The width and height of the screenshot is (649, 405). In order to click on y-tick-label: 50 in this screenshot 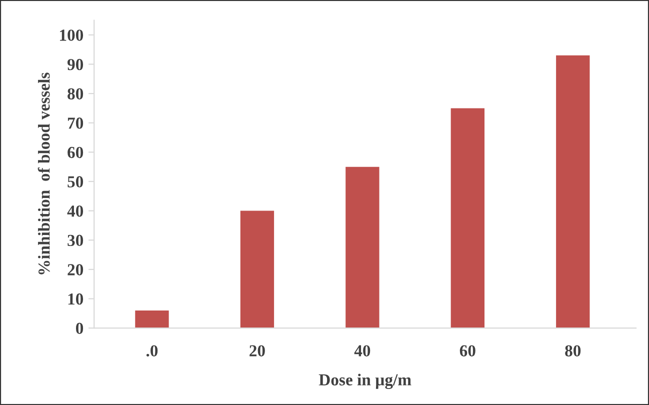, I will do `click(76, 182)`.